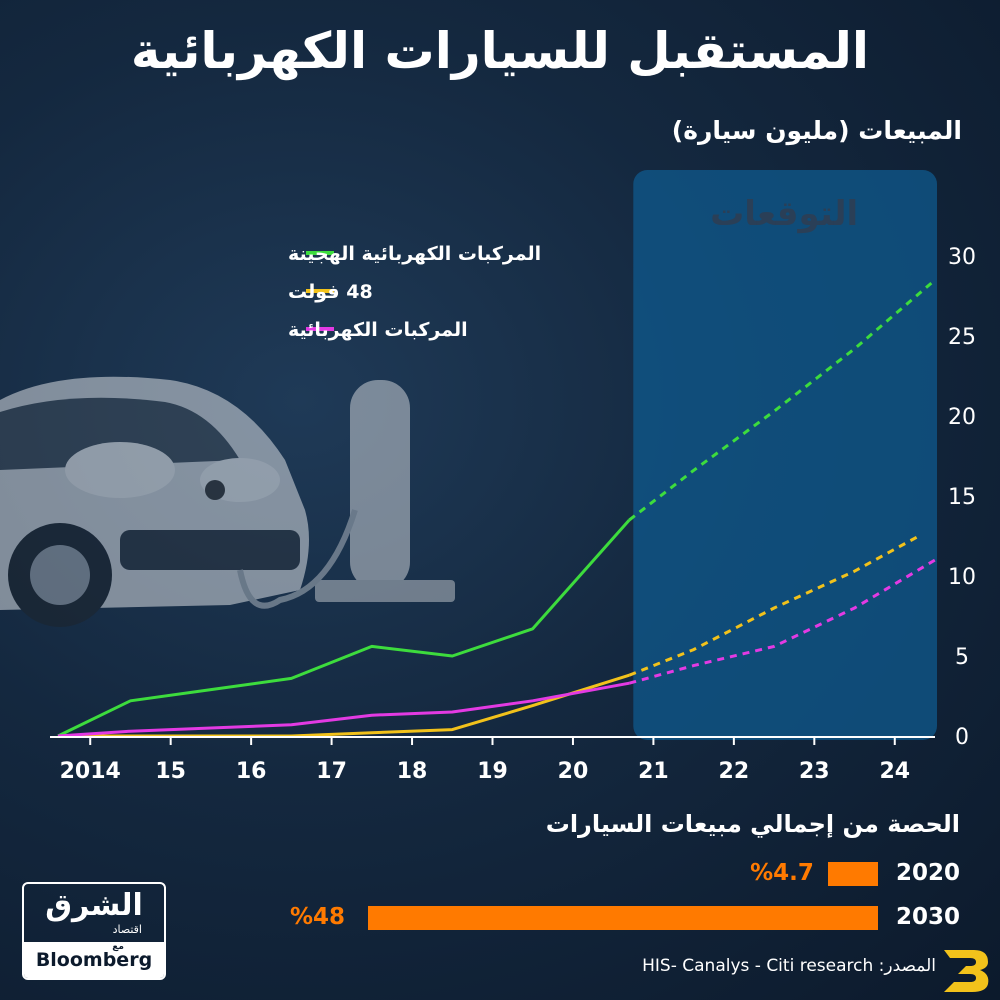 The height and width of the screenshot is (1000, 1000). Describe the element at coordinates (782, 873) in the screenshot. I see `share-value-2020: %4.7` at that location.